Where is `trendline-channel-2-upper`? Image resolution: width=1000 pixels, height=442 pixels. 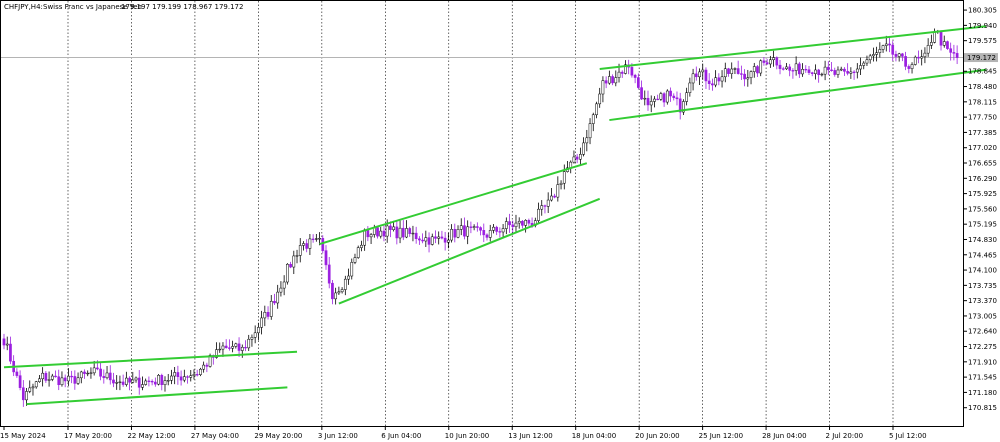 trendline-channel-2-upper is located at coordinates (453, 204).